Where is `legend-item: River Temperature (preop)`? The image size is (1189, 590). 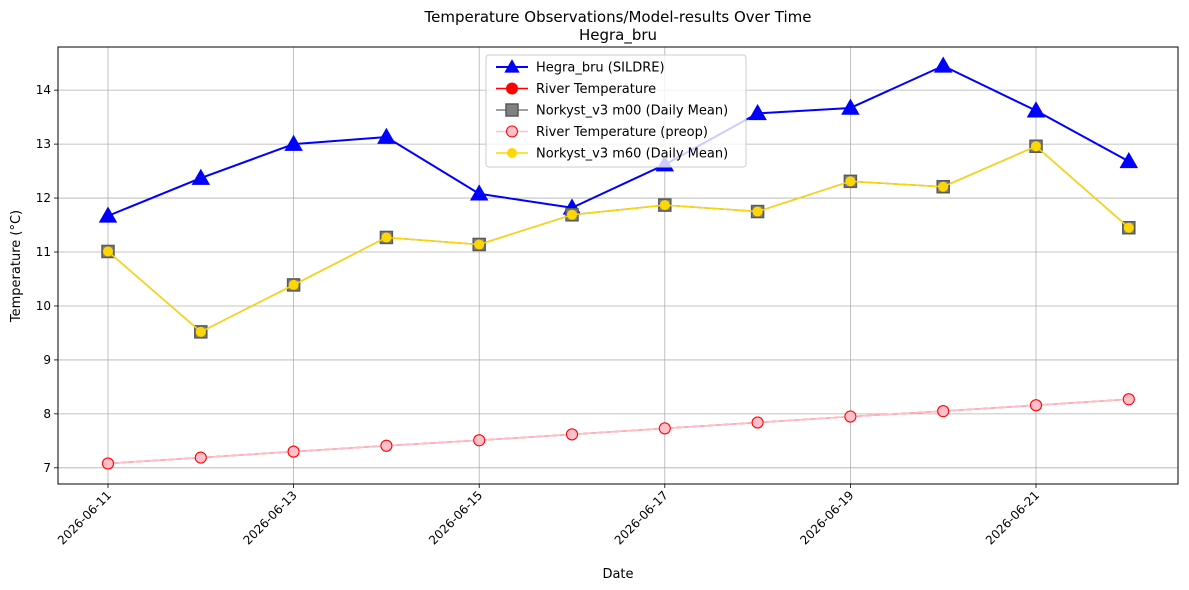 legend-item: River Temperature (preop) is located at coordinates (602, 132).